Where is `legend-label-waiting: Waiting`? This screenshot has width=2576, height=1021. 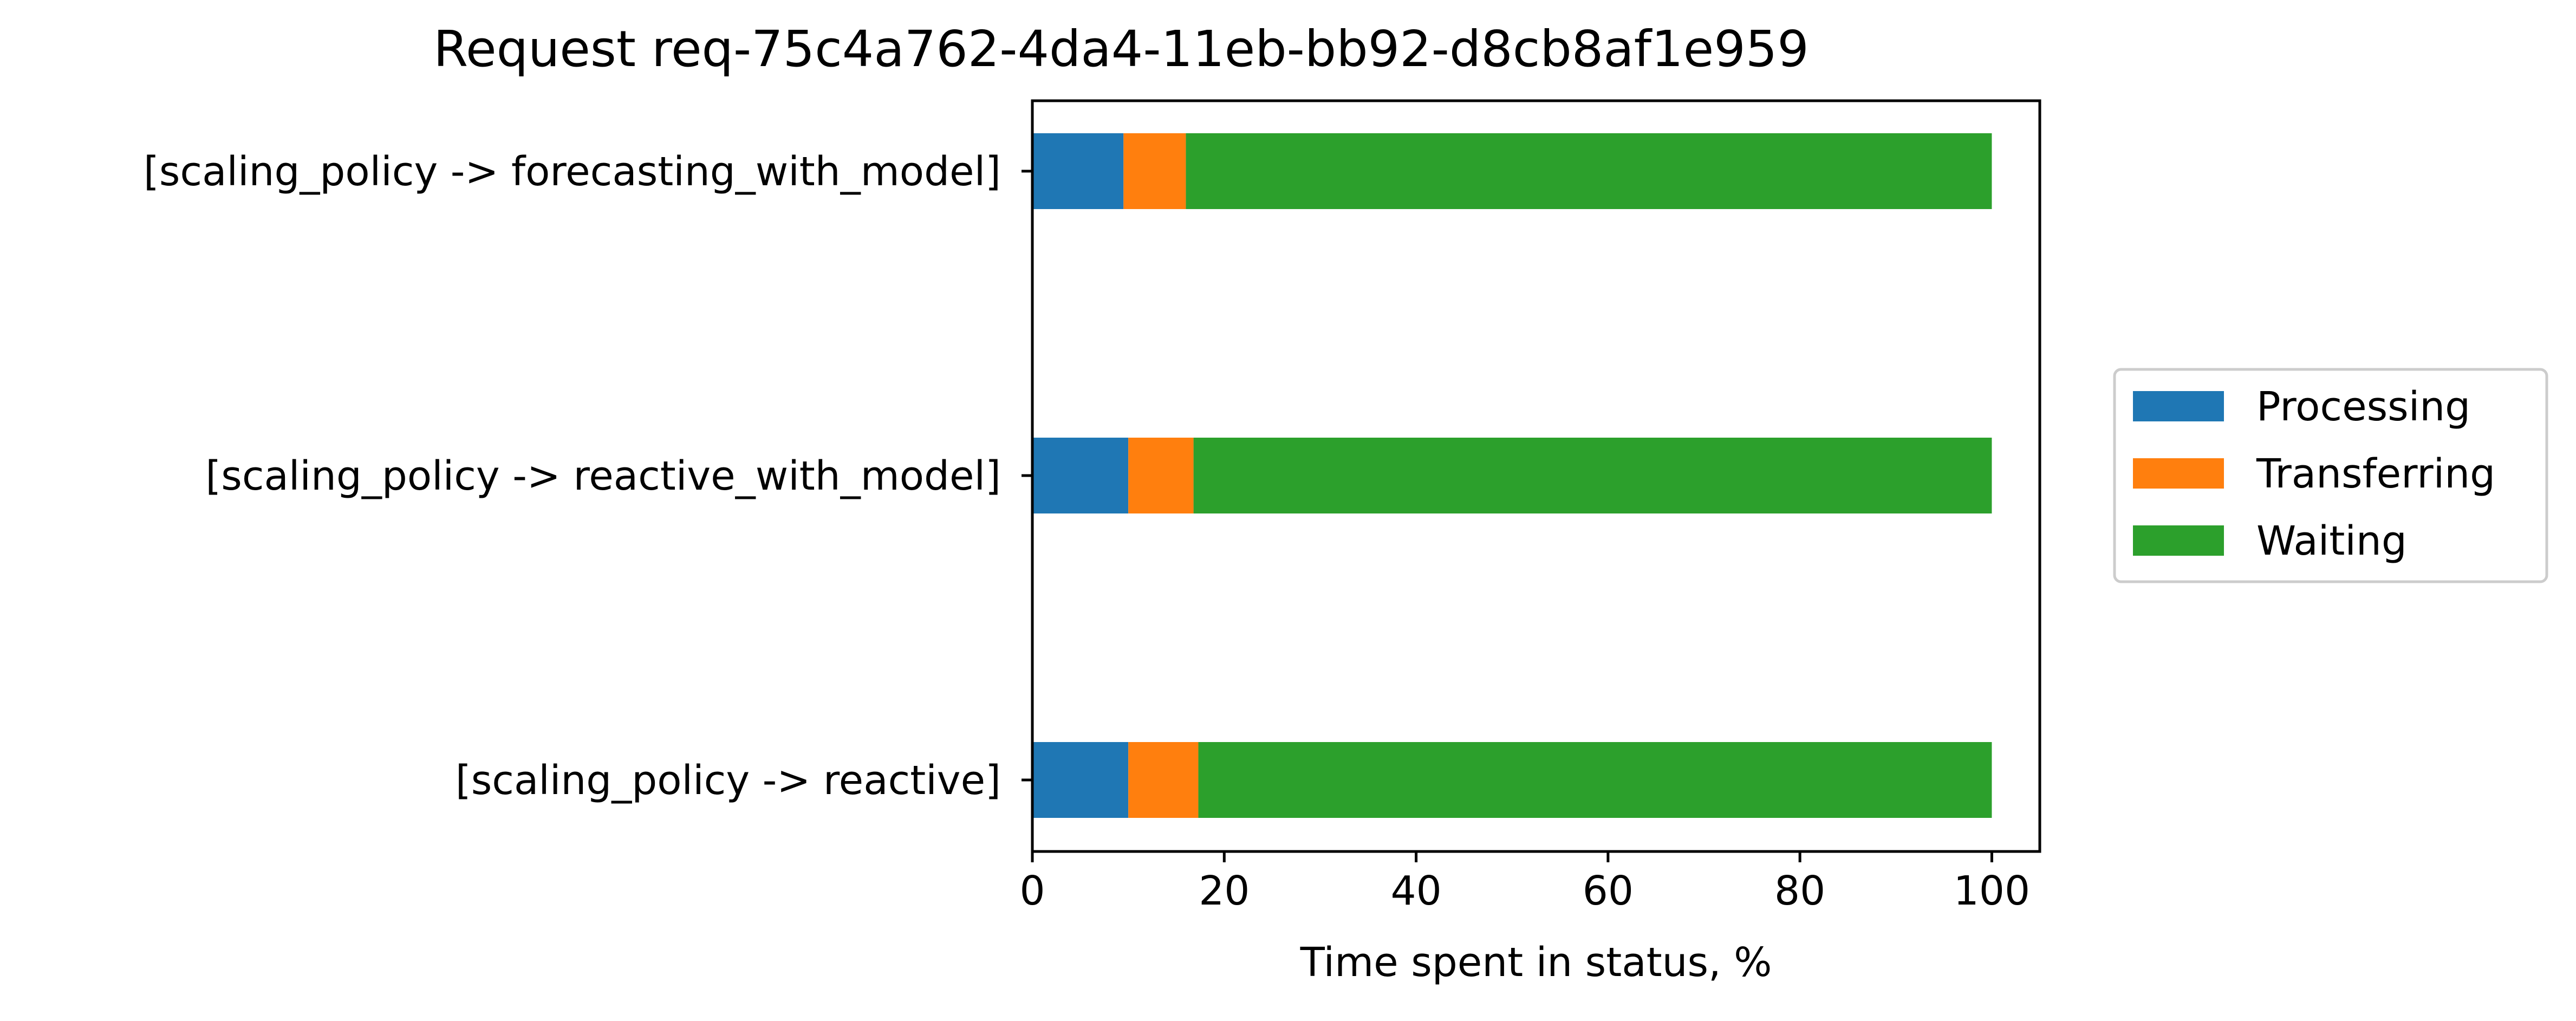
legend-label-waiting: Waiting is located at coordinates (2331, 541).